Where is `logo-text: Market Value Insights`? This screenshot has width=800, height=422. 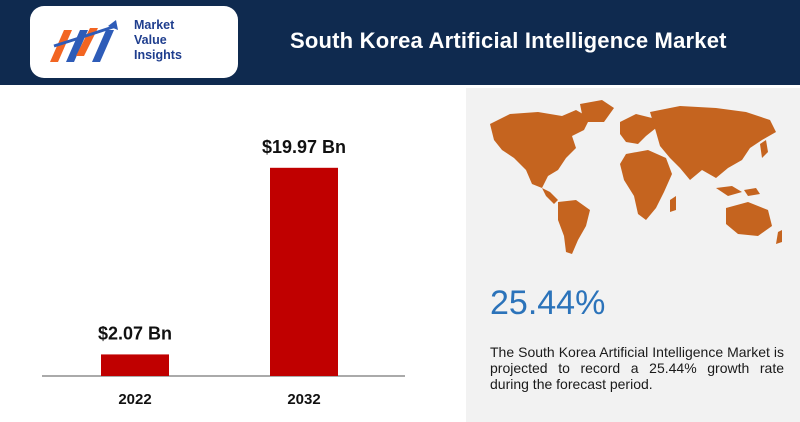
logo-text: Market Value Insights is located at coordinates (158, 40).